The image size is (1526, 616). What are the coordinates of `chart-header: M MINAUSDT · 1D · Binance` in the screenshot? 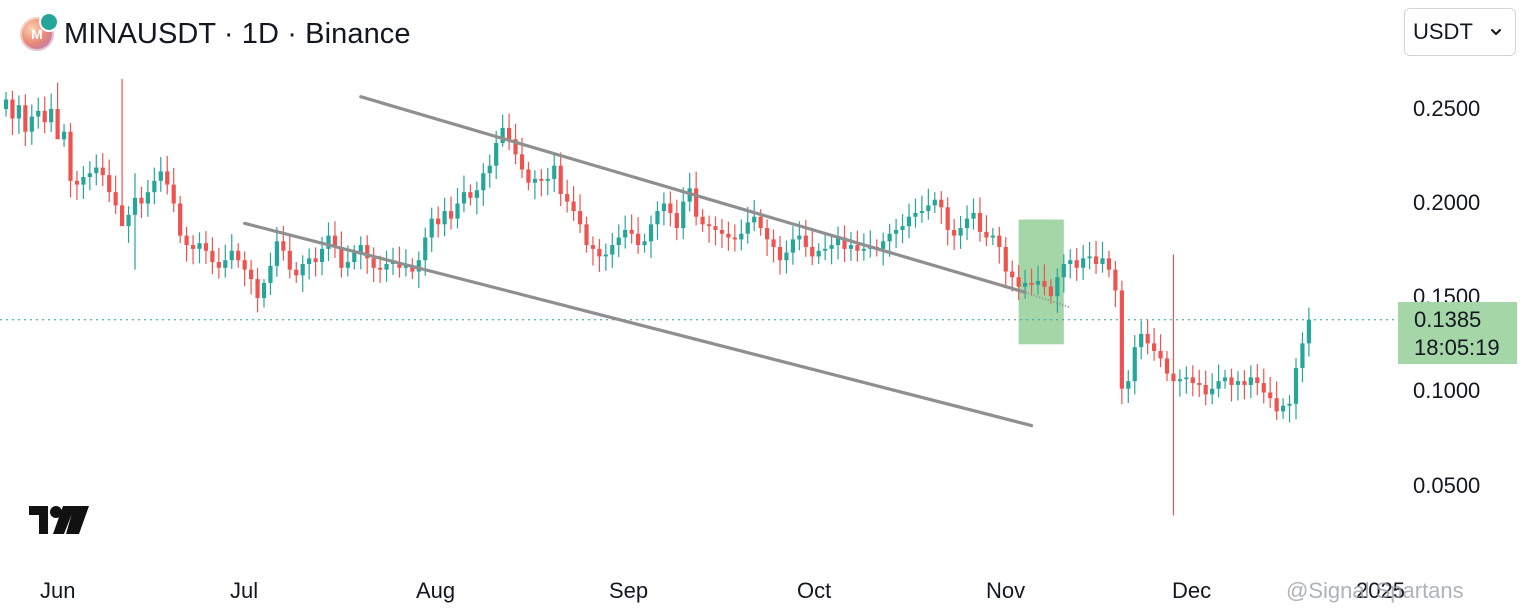 It's located at (215, 34).